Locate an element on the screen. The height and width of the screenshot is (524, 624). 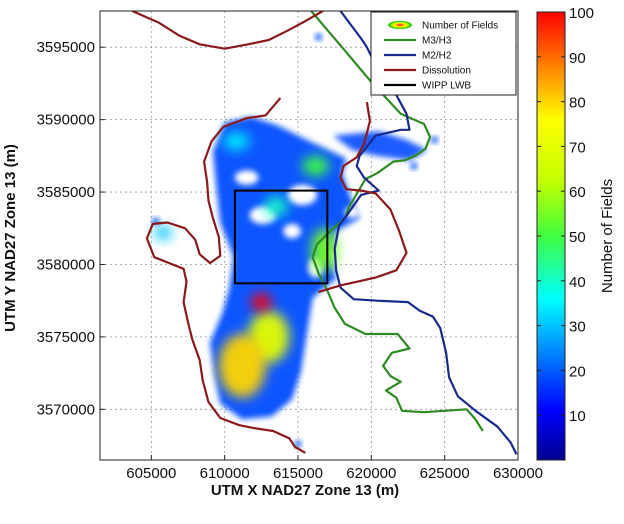
legend-label: Number of Fields is located at coordinates (460, 26).